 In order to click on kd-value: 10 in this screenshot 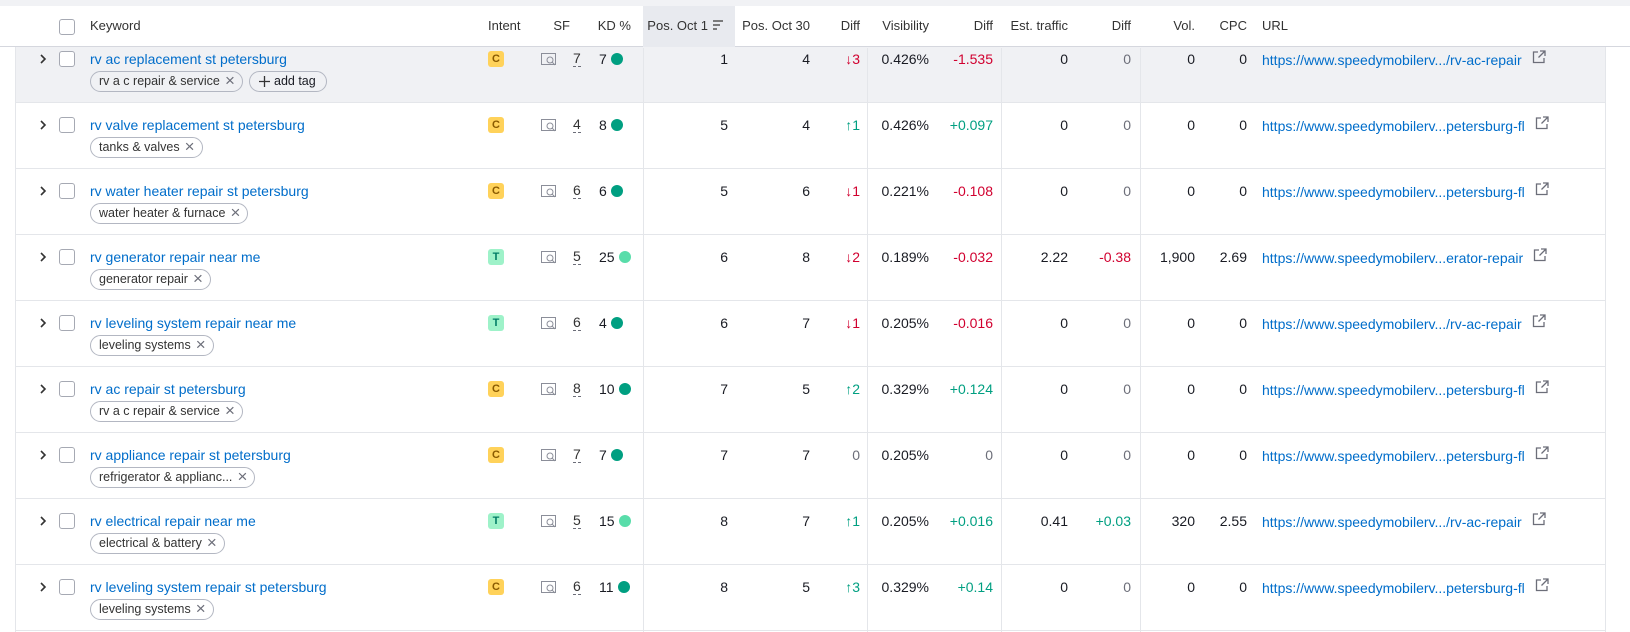, I will do `click(607, 389)`.